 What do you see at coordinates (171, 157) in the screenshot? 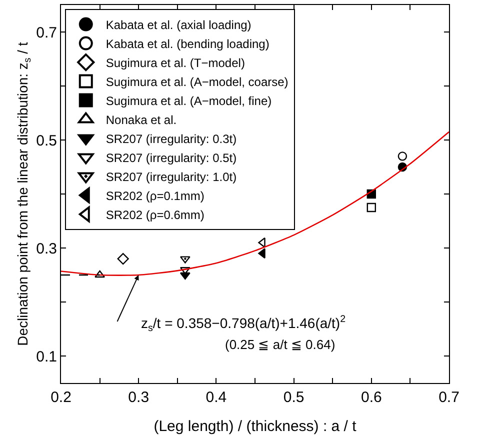
I see `legend-label: SR207 (irregularity: 0.5t)` at bounding box center [171, 157].